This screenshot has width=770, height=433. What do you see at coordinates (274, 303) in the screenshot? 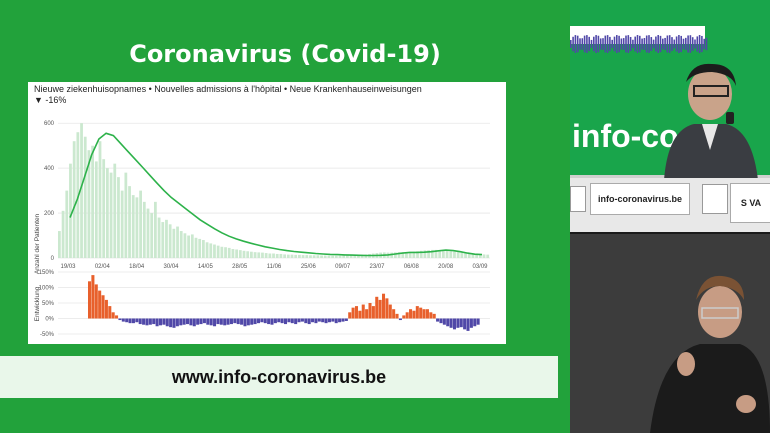
I see `sub-gridlines` at bounding box center [274, 303].